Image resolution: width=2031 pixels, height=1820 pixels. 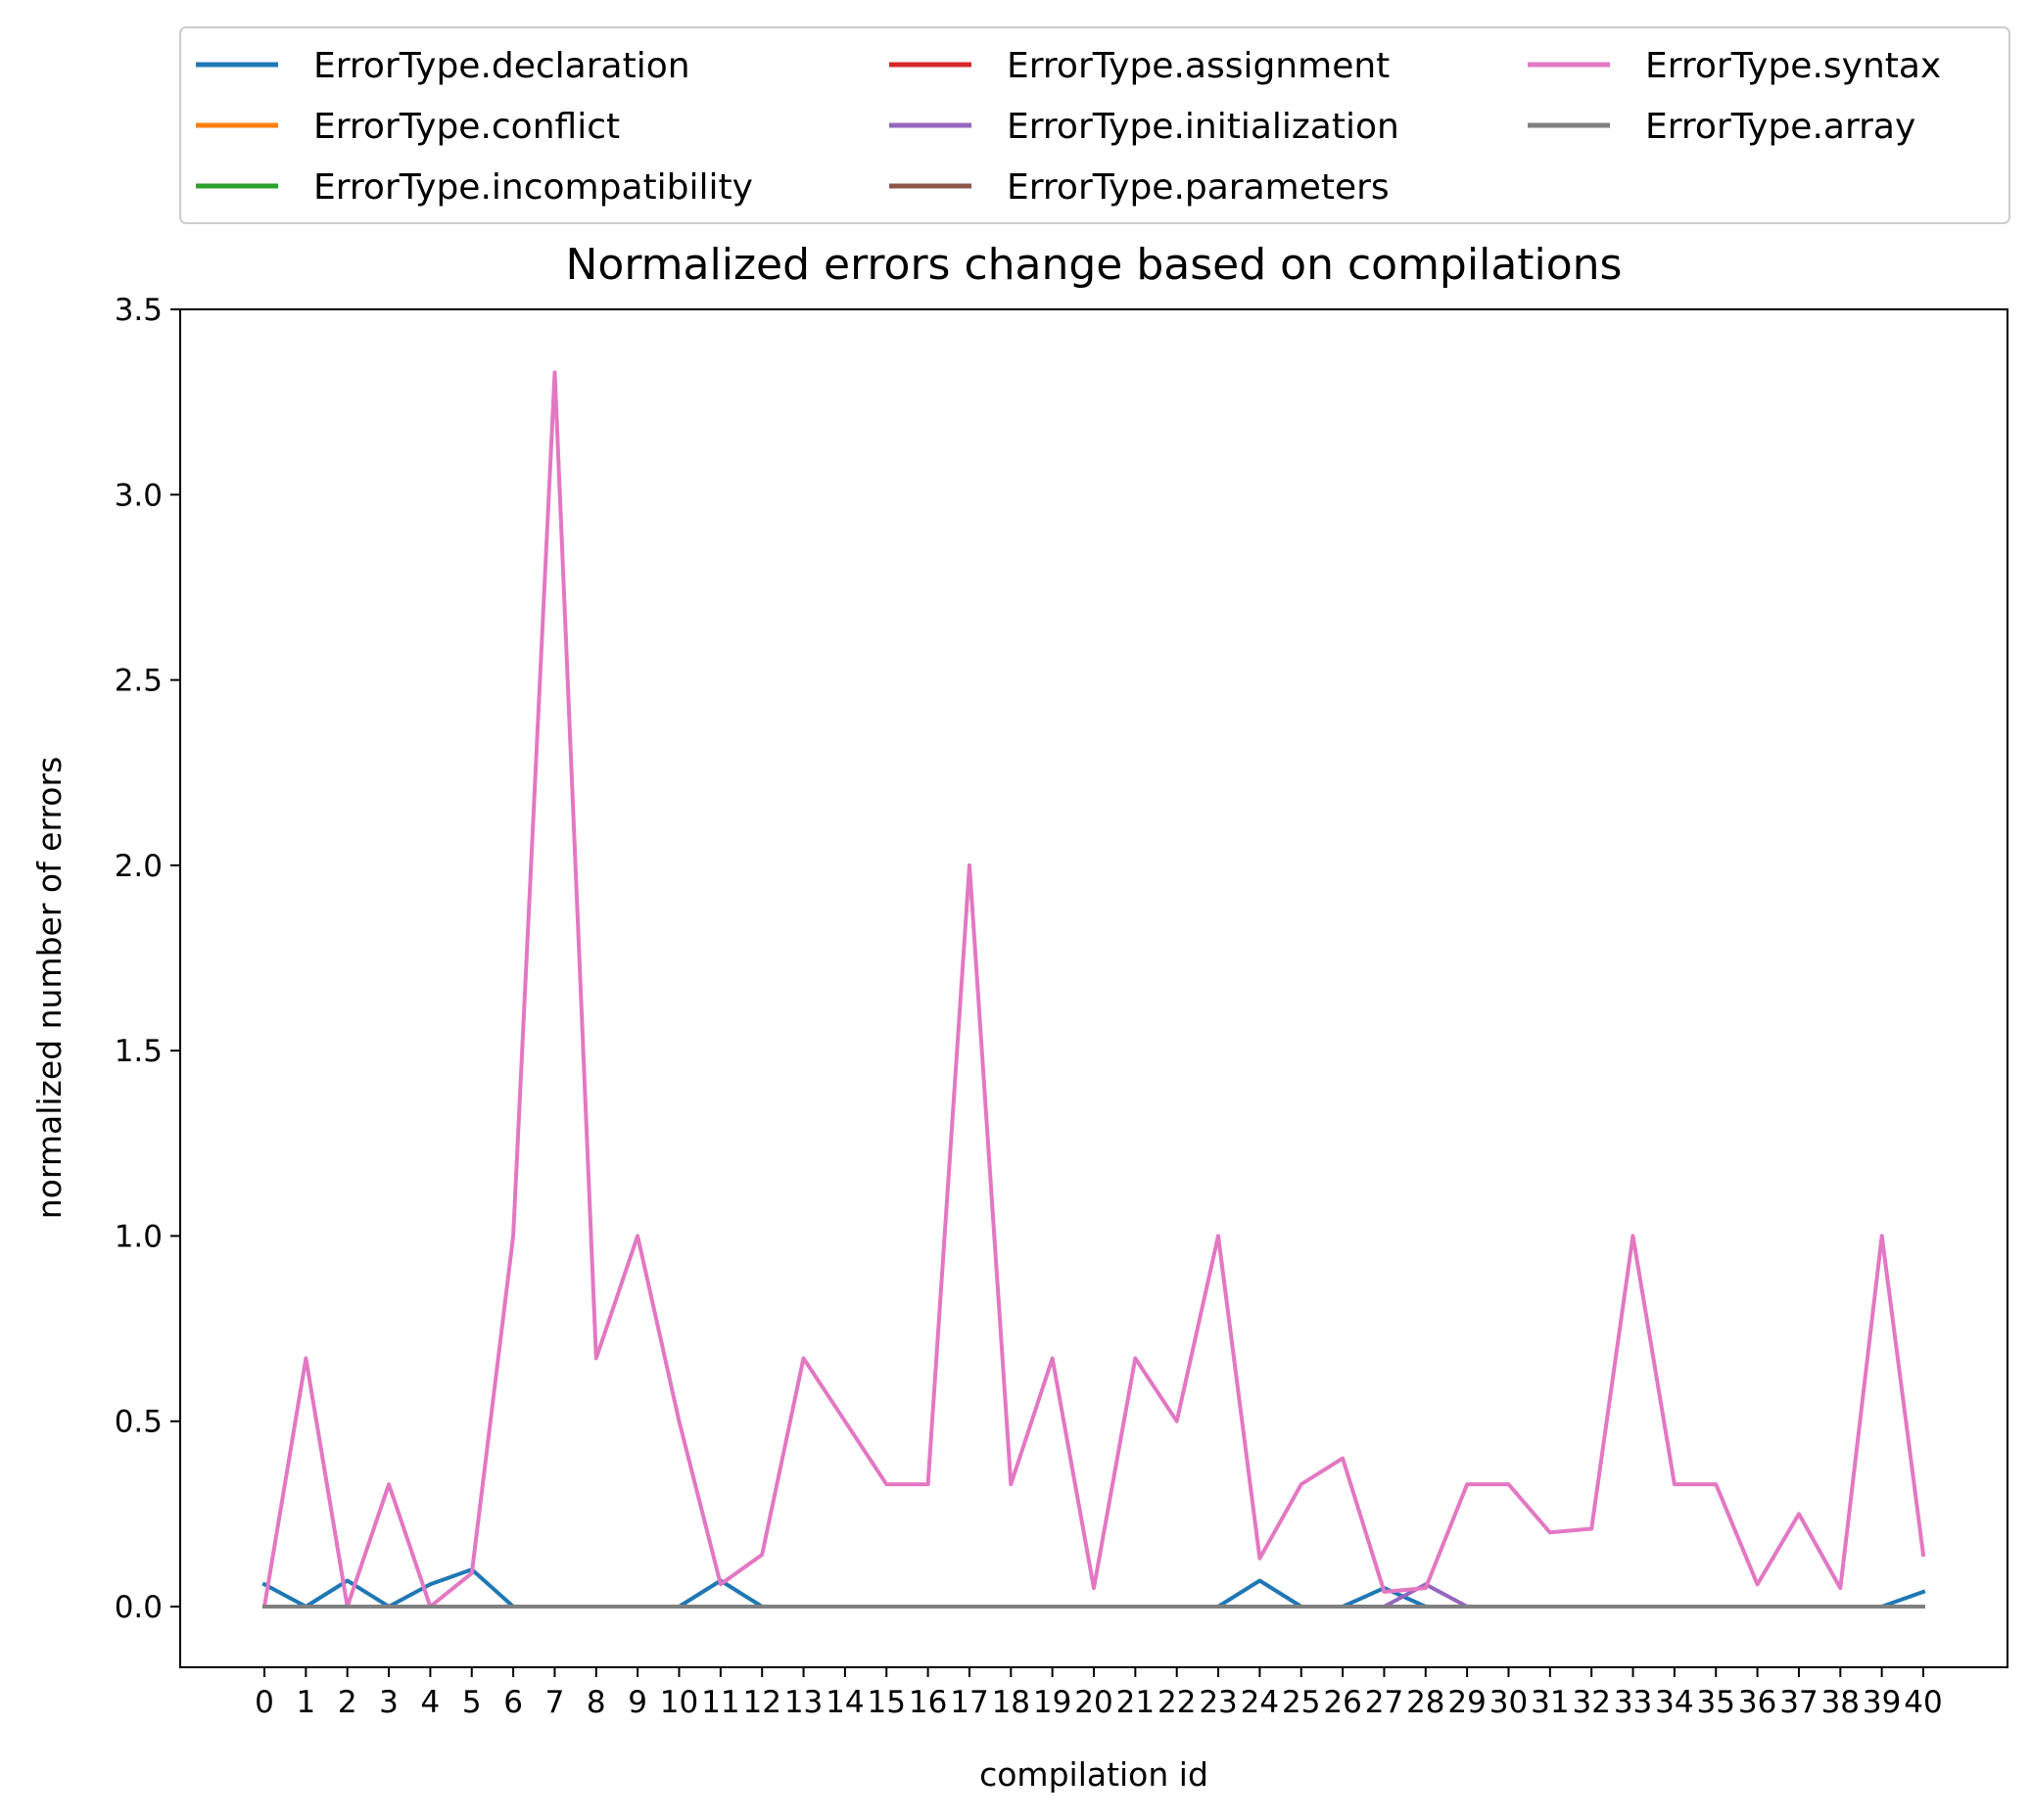 I want to click on x-tick-label: 39, so click(x=1882, y=1702).